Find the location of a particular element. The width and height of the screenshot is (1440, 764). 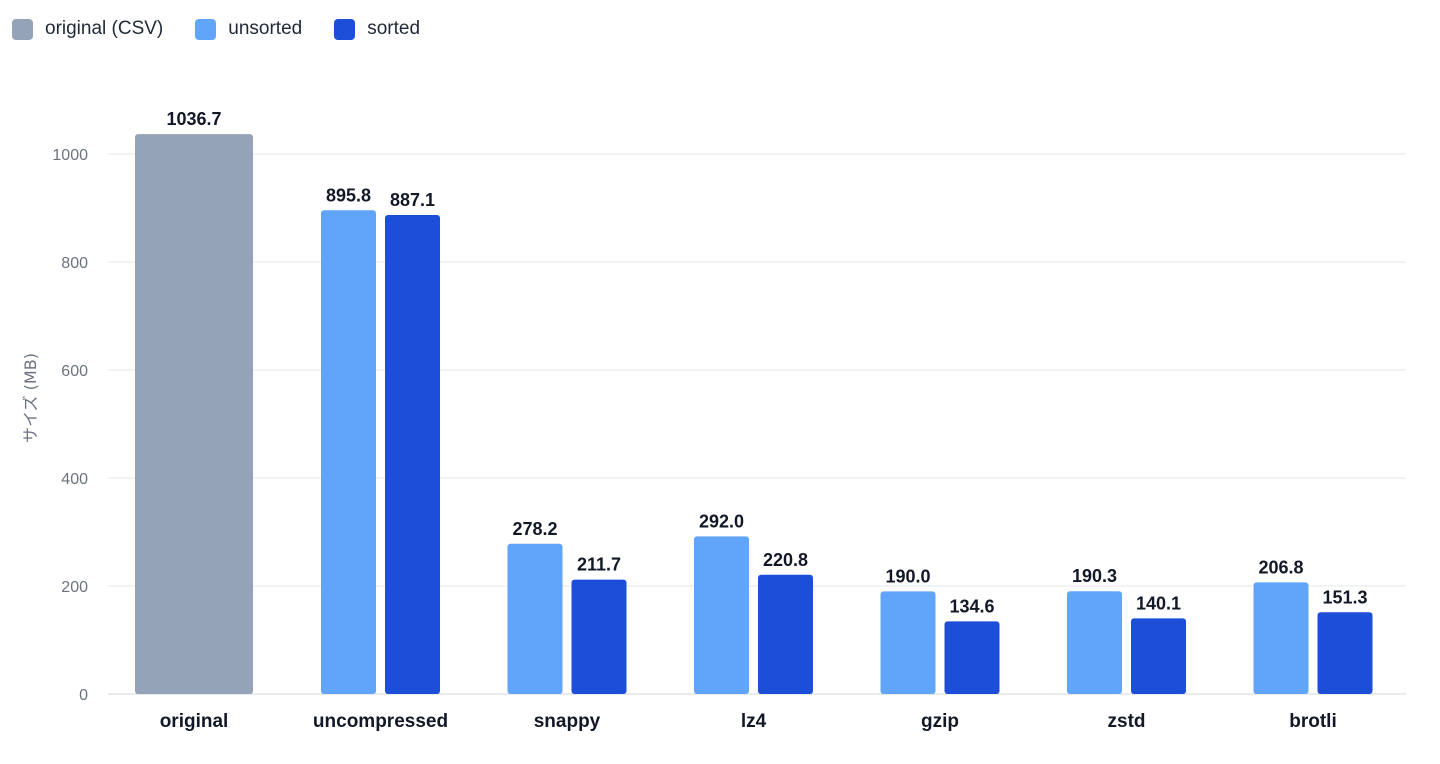

bar-gzip-sorted is located at coordinates (972, 657).